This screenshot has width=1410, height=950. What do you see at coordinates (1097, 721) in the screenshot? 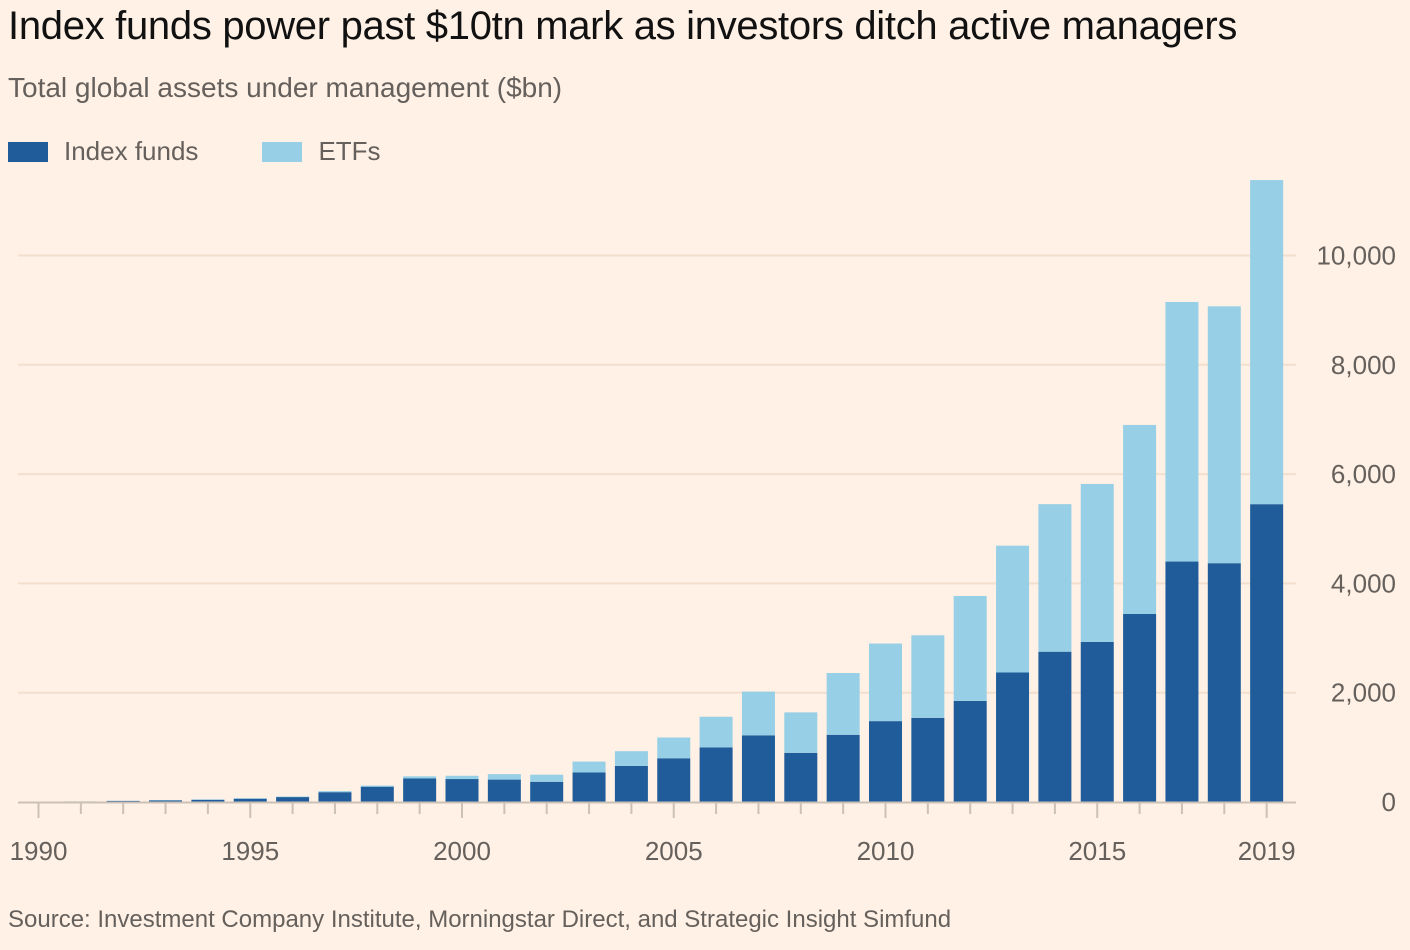
I see `bar-index-funds-2015` at bounding box center [1097, 721].